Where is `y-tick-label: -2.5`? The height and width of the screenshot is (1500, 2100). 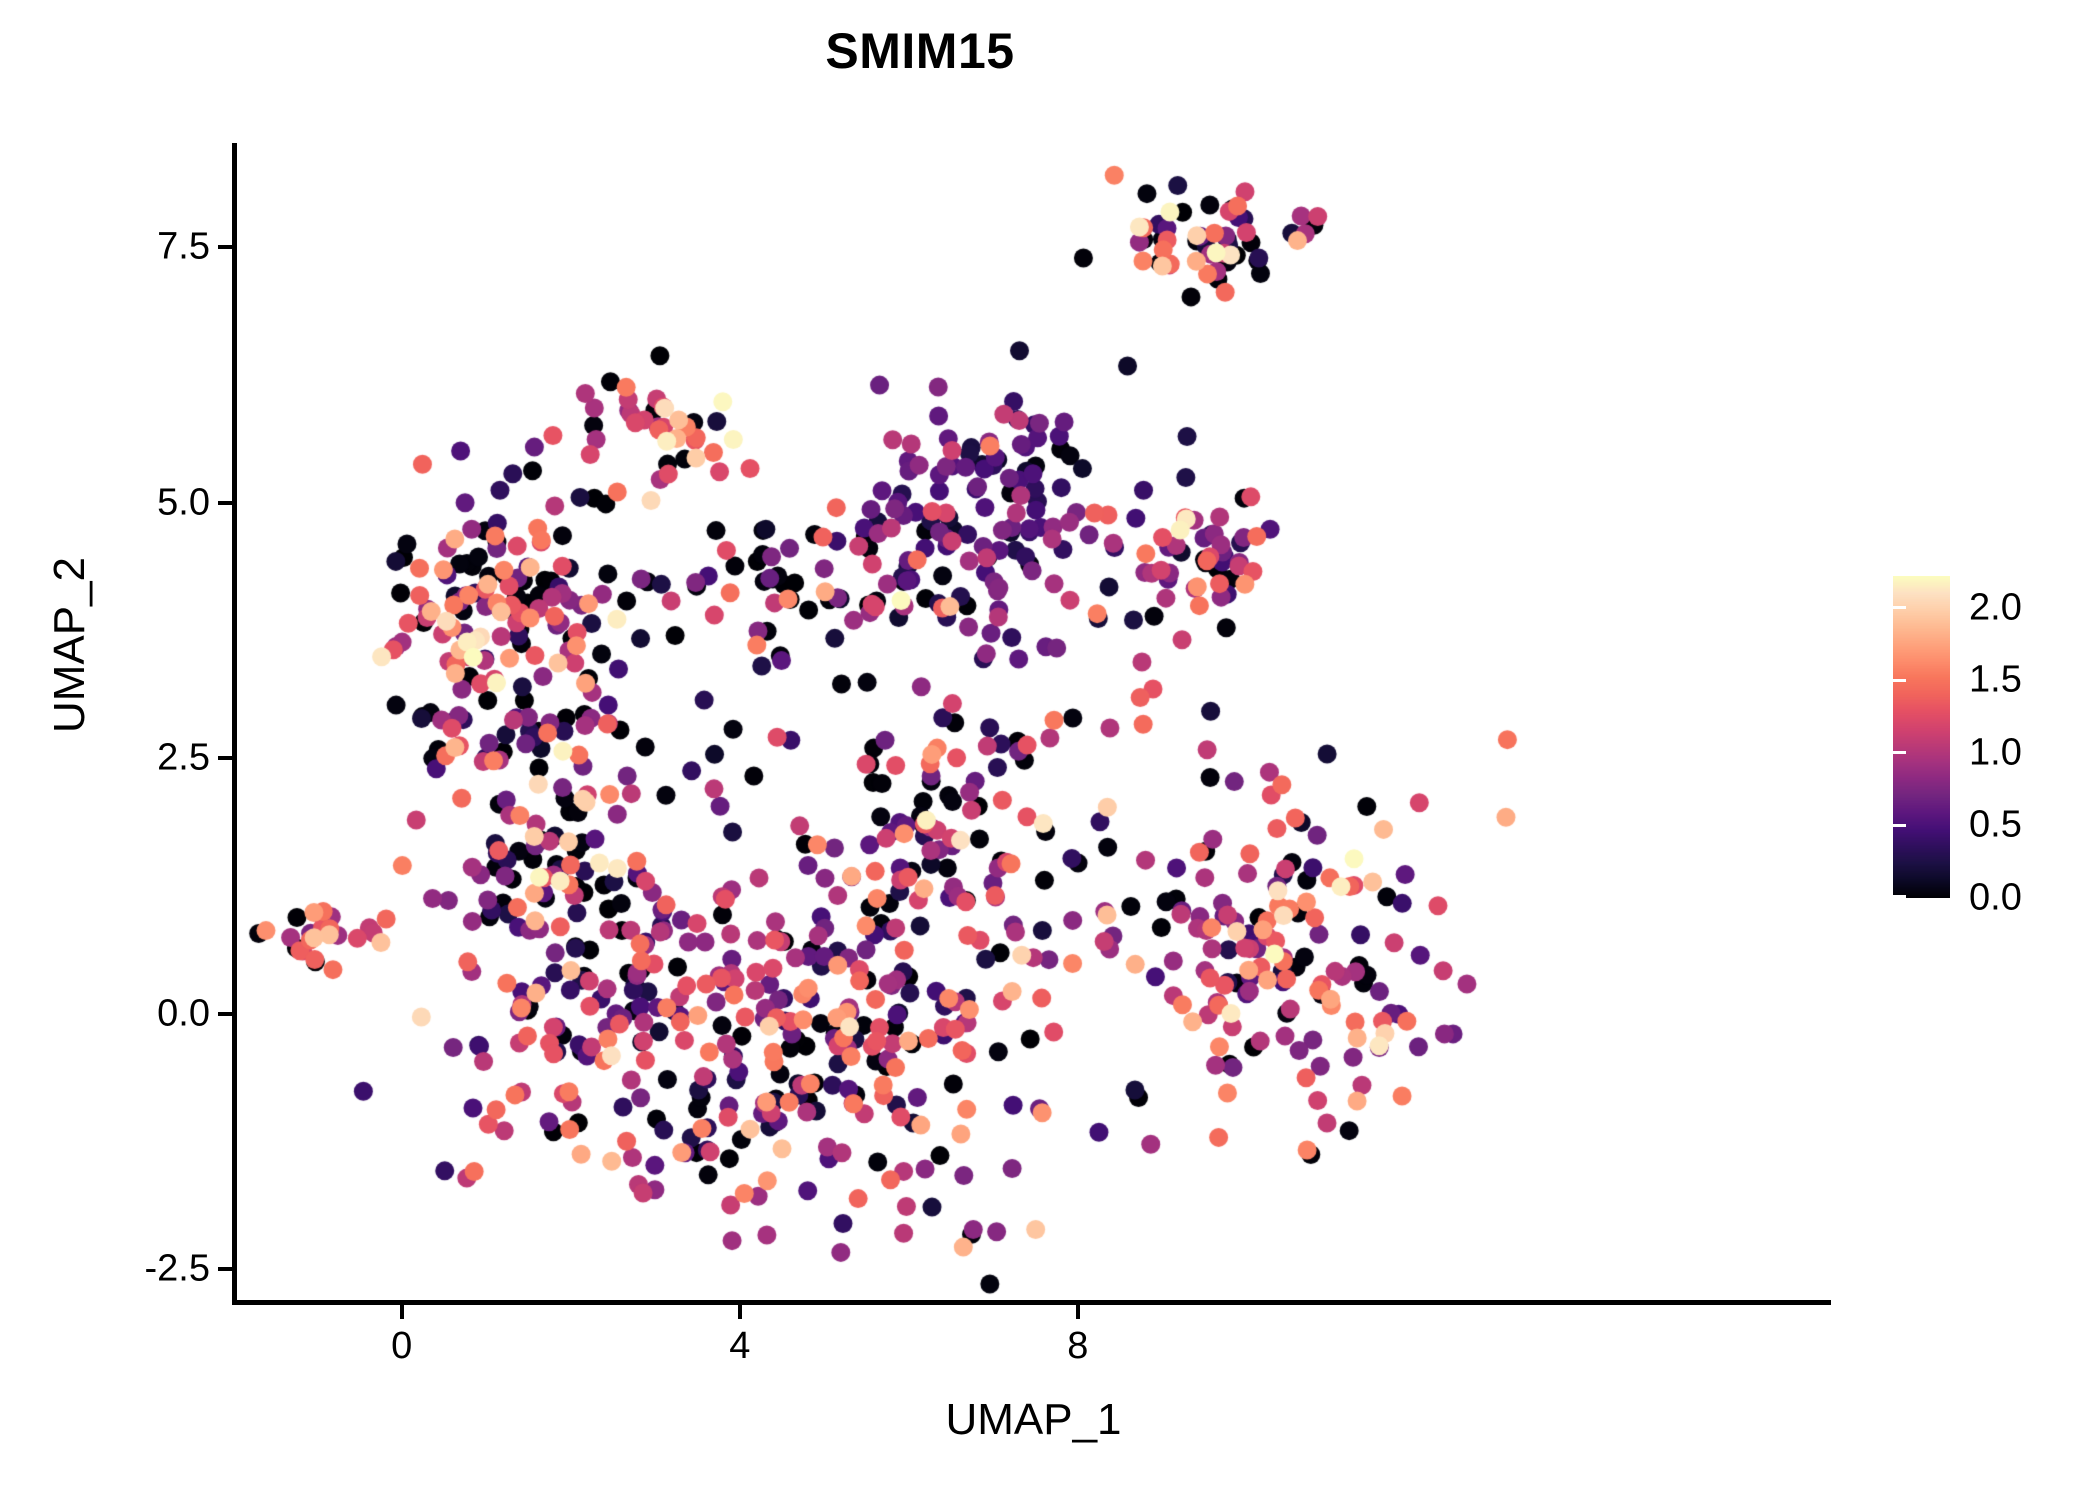
y-tick-label: -2.5 is located at coordinates (177, 1268).